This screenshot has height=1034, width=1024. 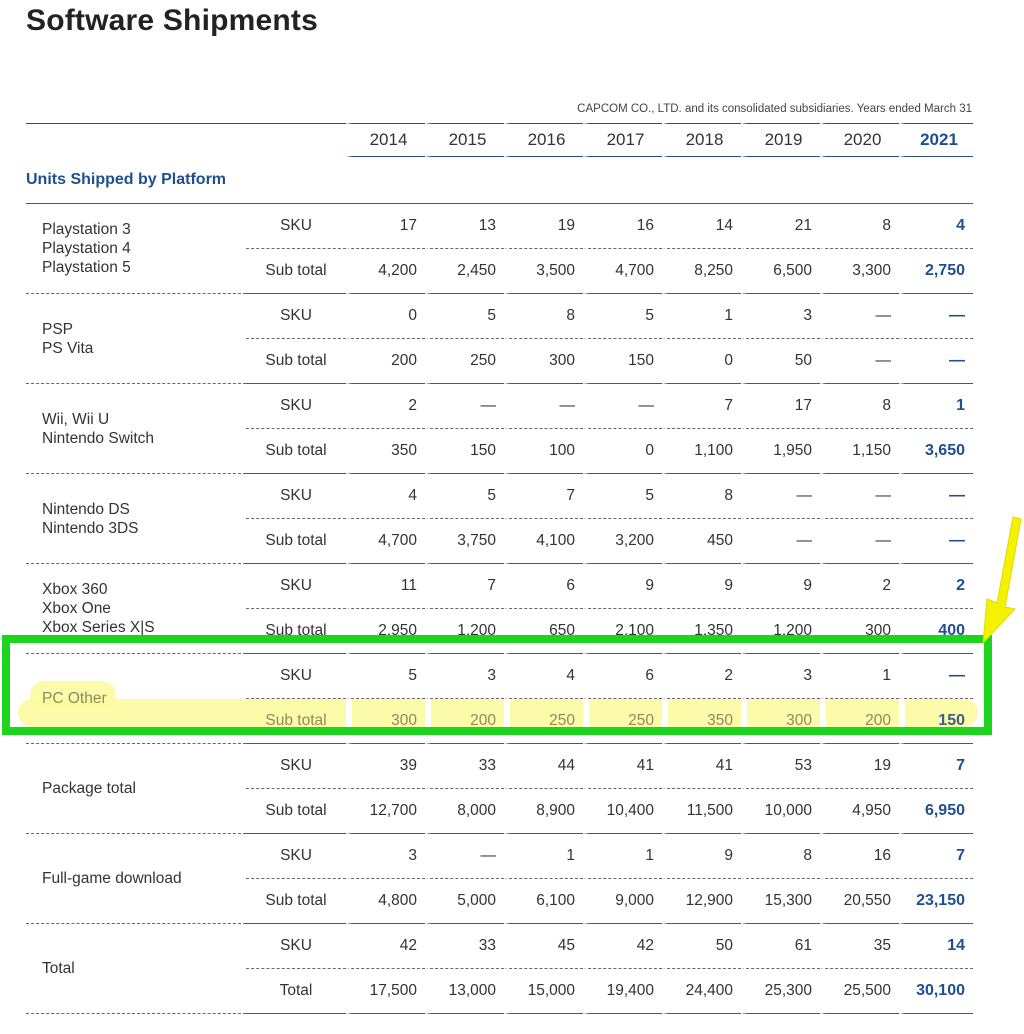 I want to click on arrow-down-left-icon, so click(x=1002, y=580).